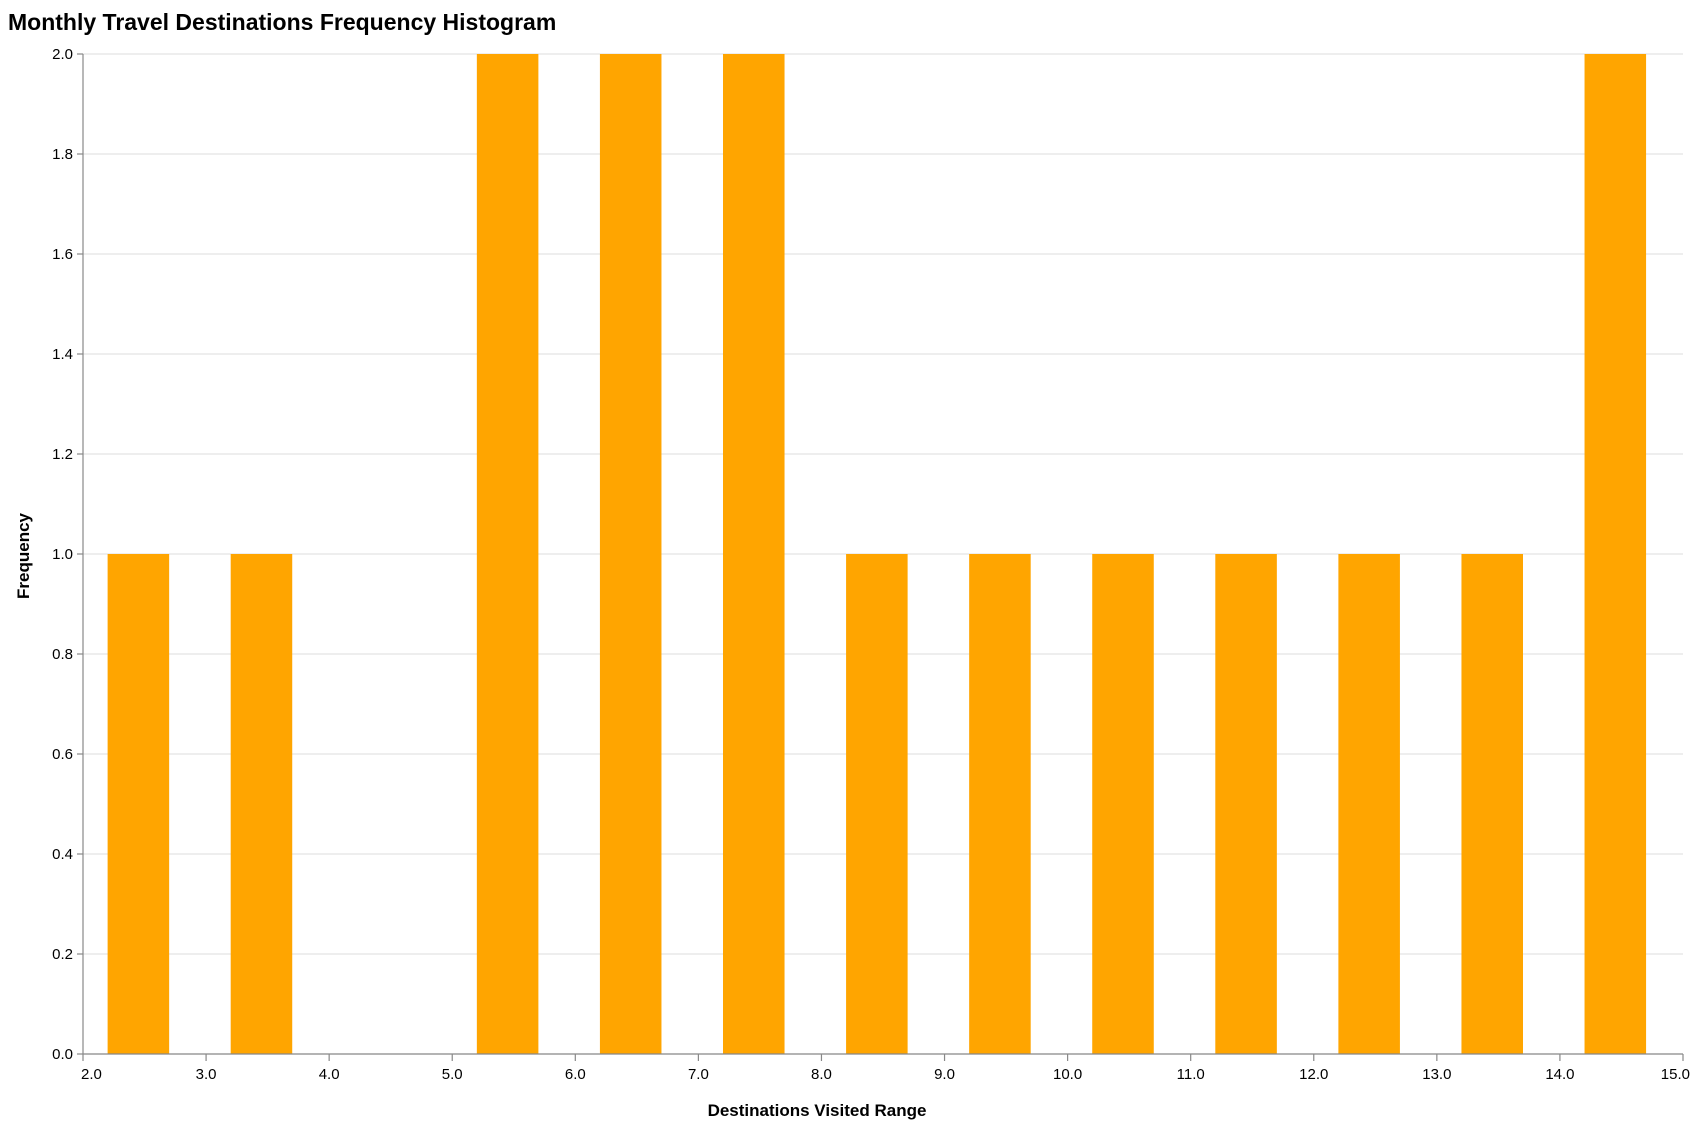  I want to click on y-tick-label: 1.4, so click(62, 354).